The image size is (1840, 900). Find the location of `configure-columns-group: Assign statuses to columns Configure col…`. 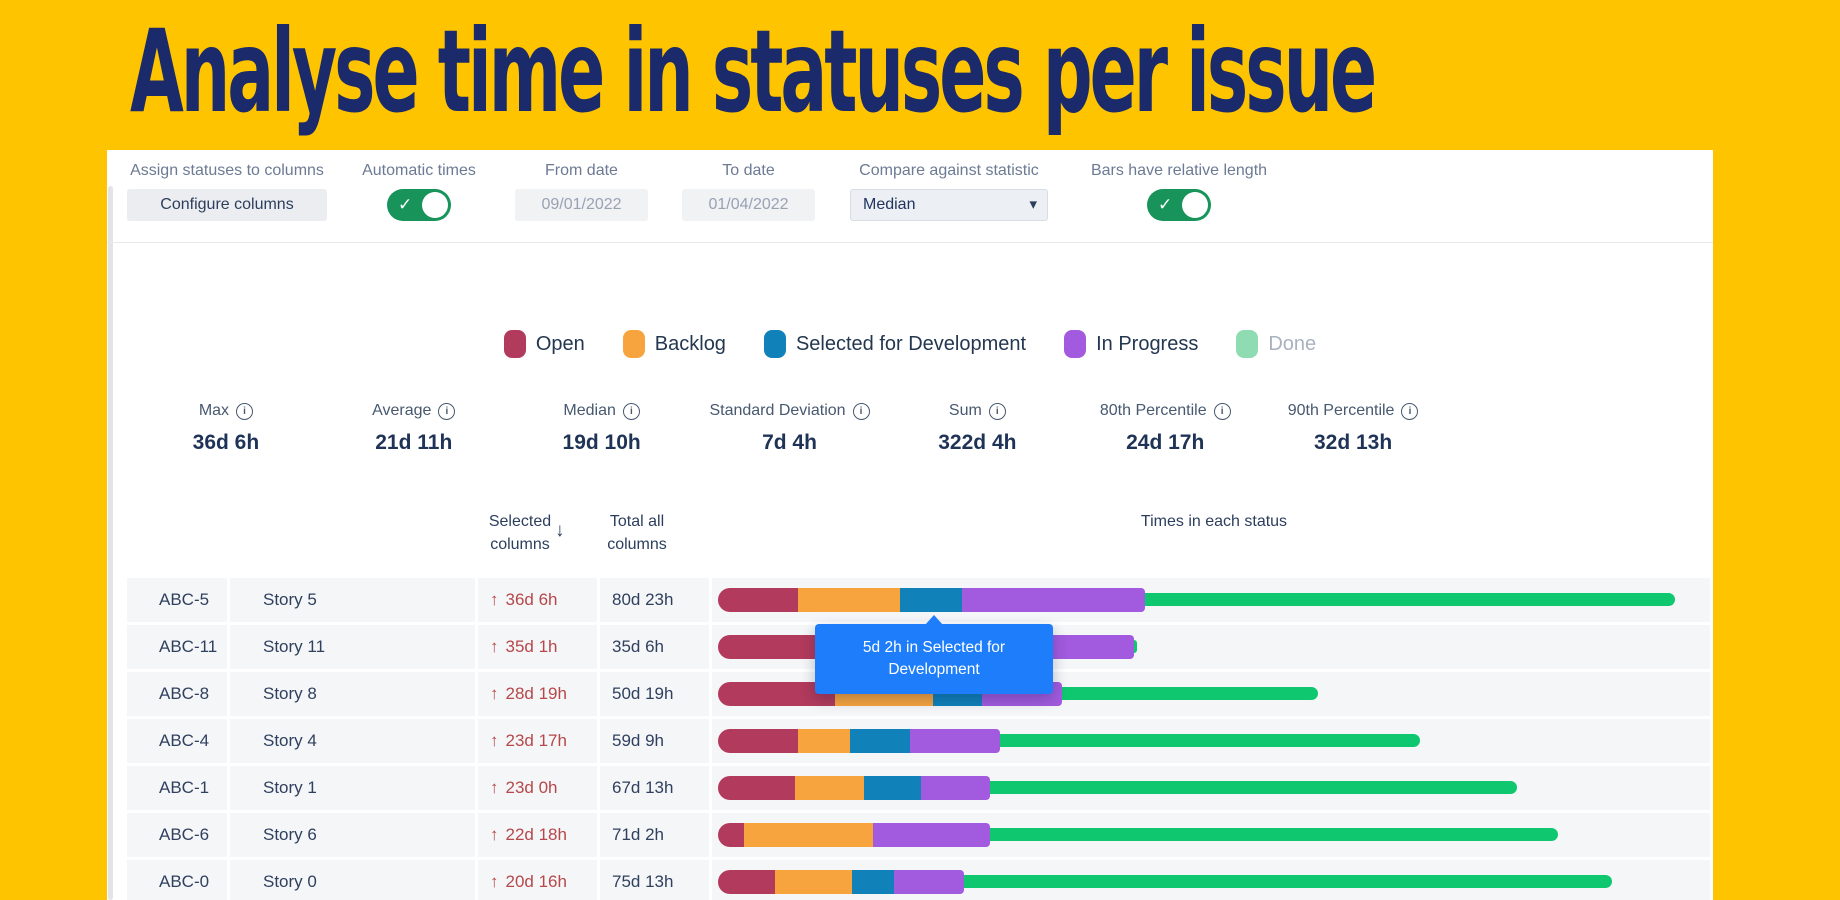

configure-columns-group: Assign statuses to columns Configure col… is located at coordinates (227, 191).